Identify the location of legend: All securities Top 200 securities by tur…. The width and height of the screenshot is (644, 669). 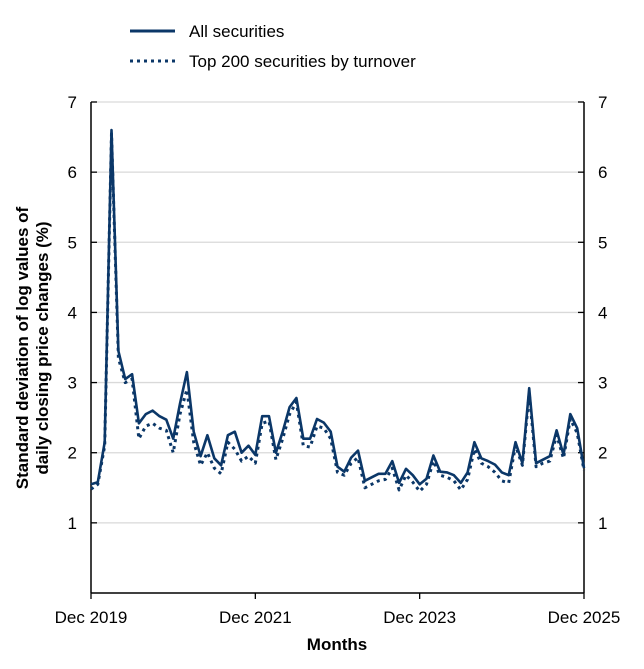
(273, 46).